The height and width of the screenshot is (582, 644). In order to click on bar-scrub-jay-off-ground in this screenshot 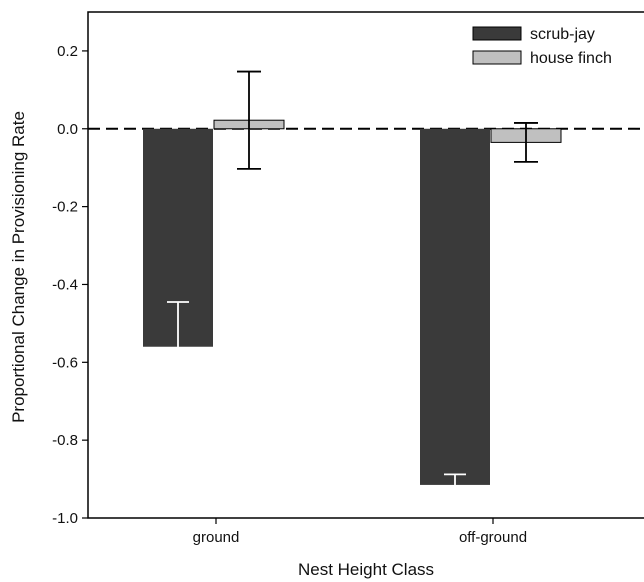, I will do `click(455, 306)`.